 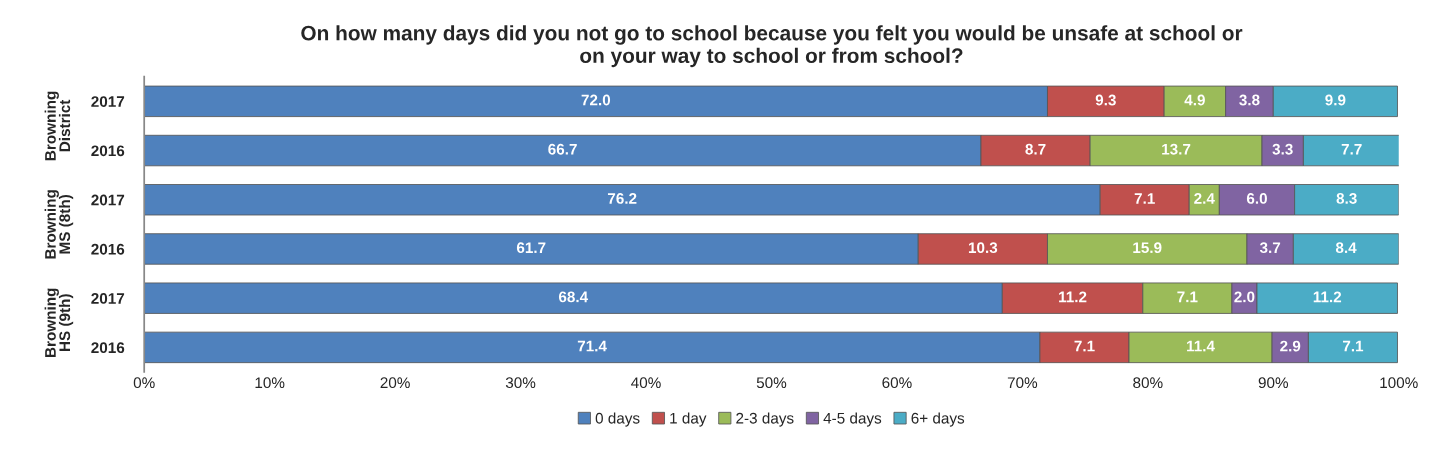 I want to click on x-tick-label: 100%, so click(x=1399, y=383).